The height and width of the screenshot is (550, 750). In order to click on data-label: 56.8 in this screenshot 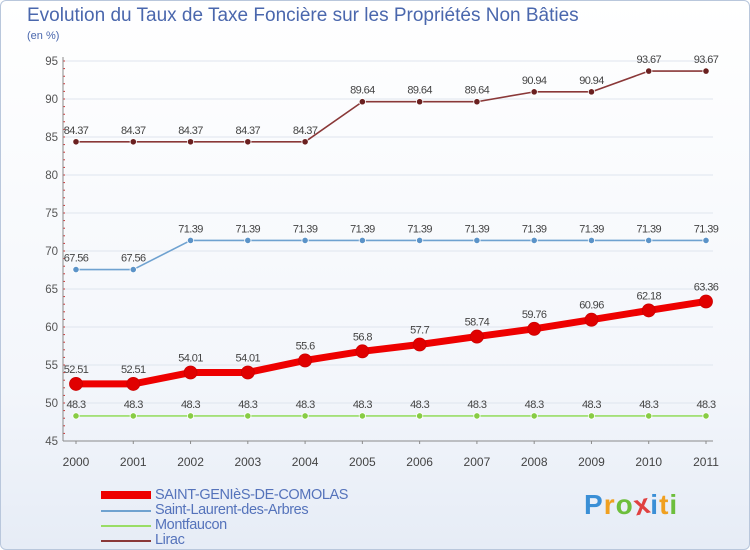, I will do `click(362, 337)`.